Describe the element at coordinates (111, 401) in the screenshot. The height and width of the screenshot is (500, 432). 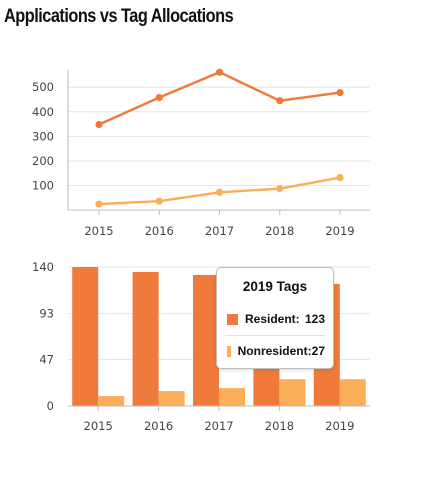
I see `bar-nonresident-2015` at that location.